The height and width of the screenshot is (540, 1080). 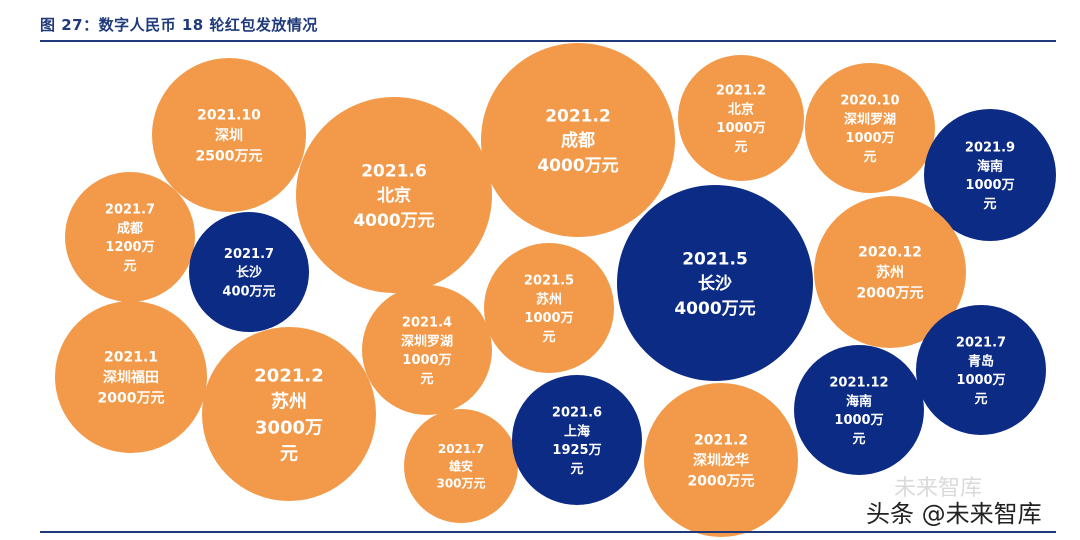 I want to click on bubble: 2021.2 深圳龙华 2000万元, so click(x=721, y=460).